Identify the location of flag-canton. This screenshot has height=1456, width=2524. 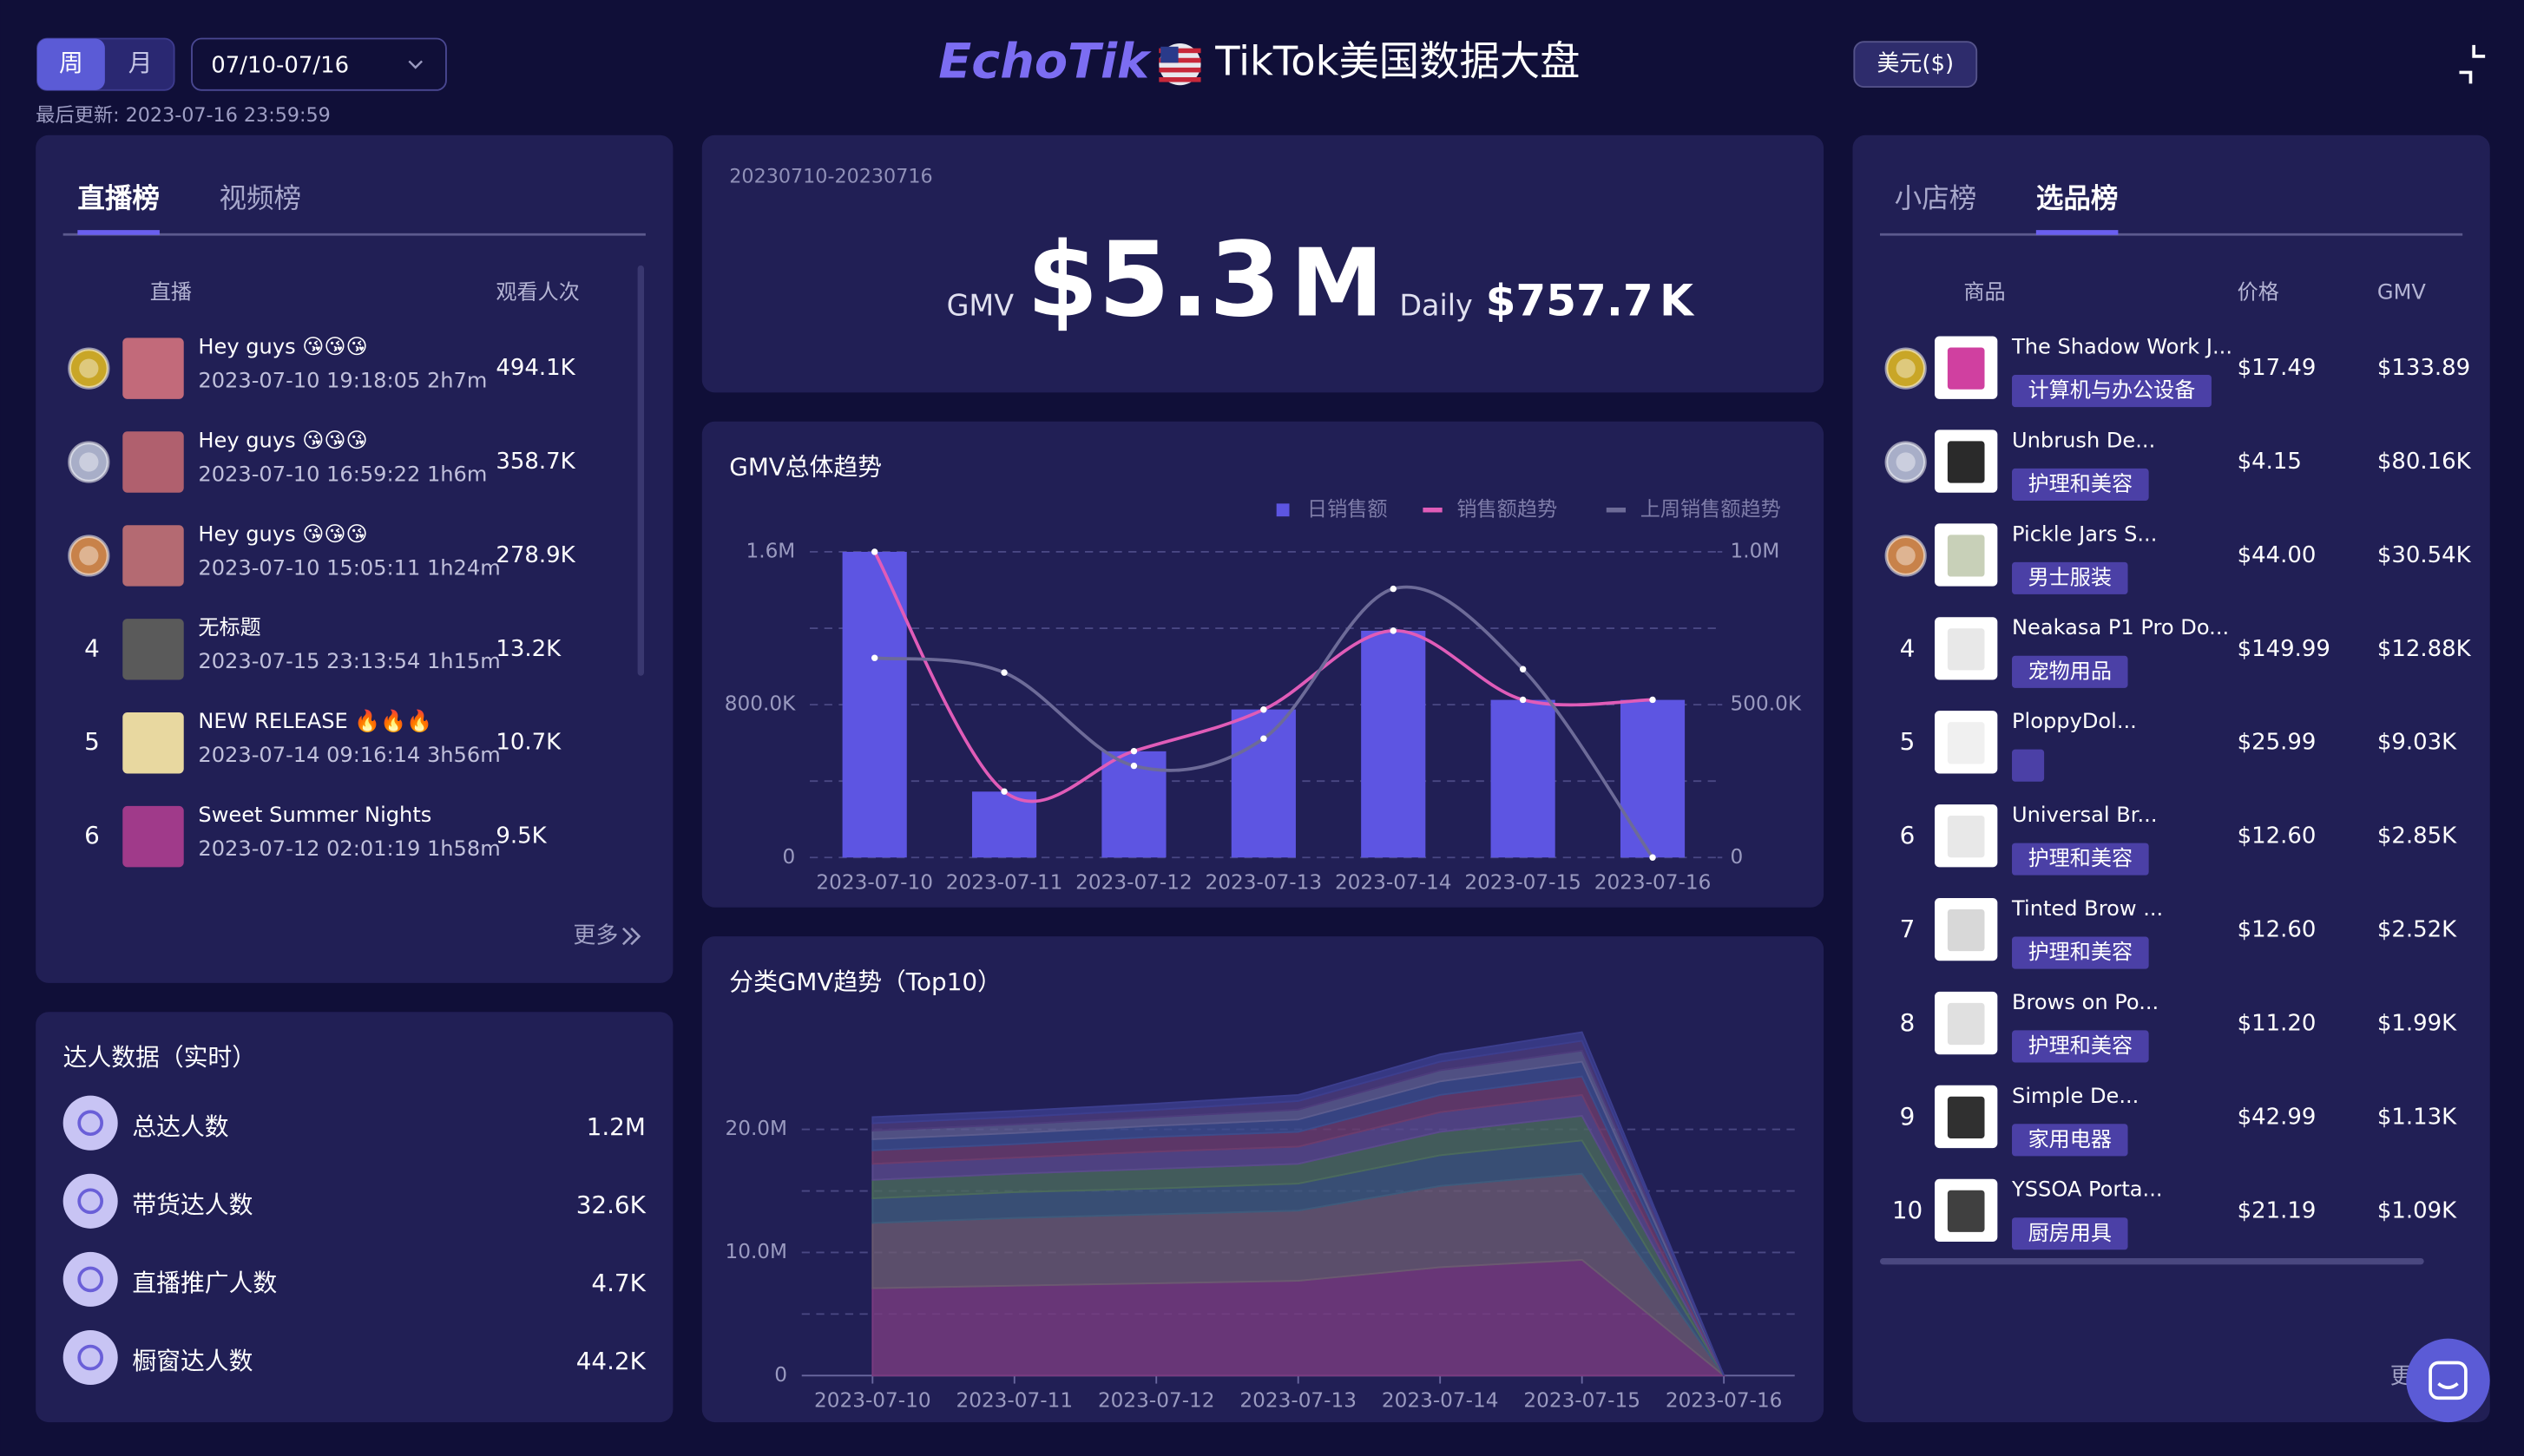
(1169, 54).